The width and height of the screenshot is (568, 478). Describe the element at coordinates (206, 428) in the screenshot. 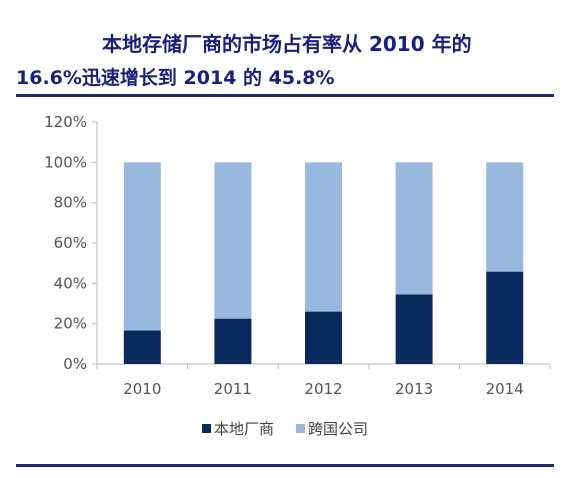

I see `legend-swatch-local` at that location.